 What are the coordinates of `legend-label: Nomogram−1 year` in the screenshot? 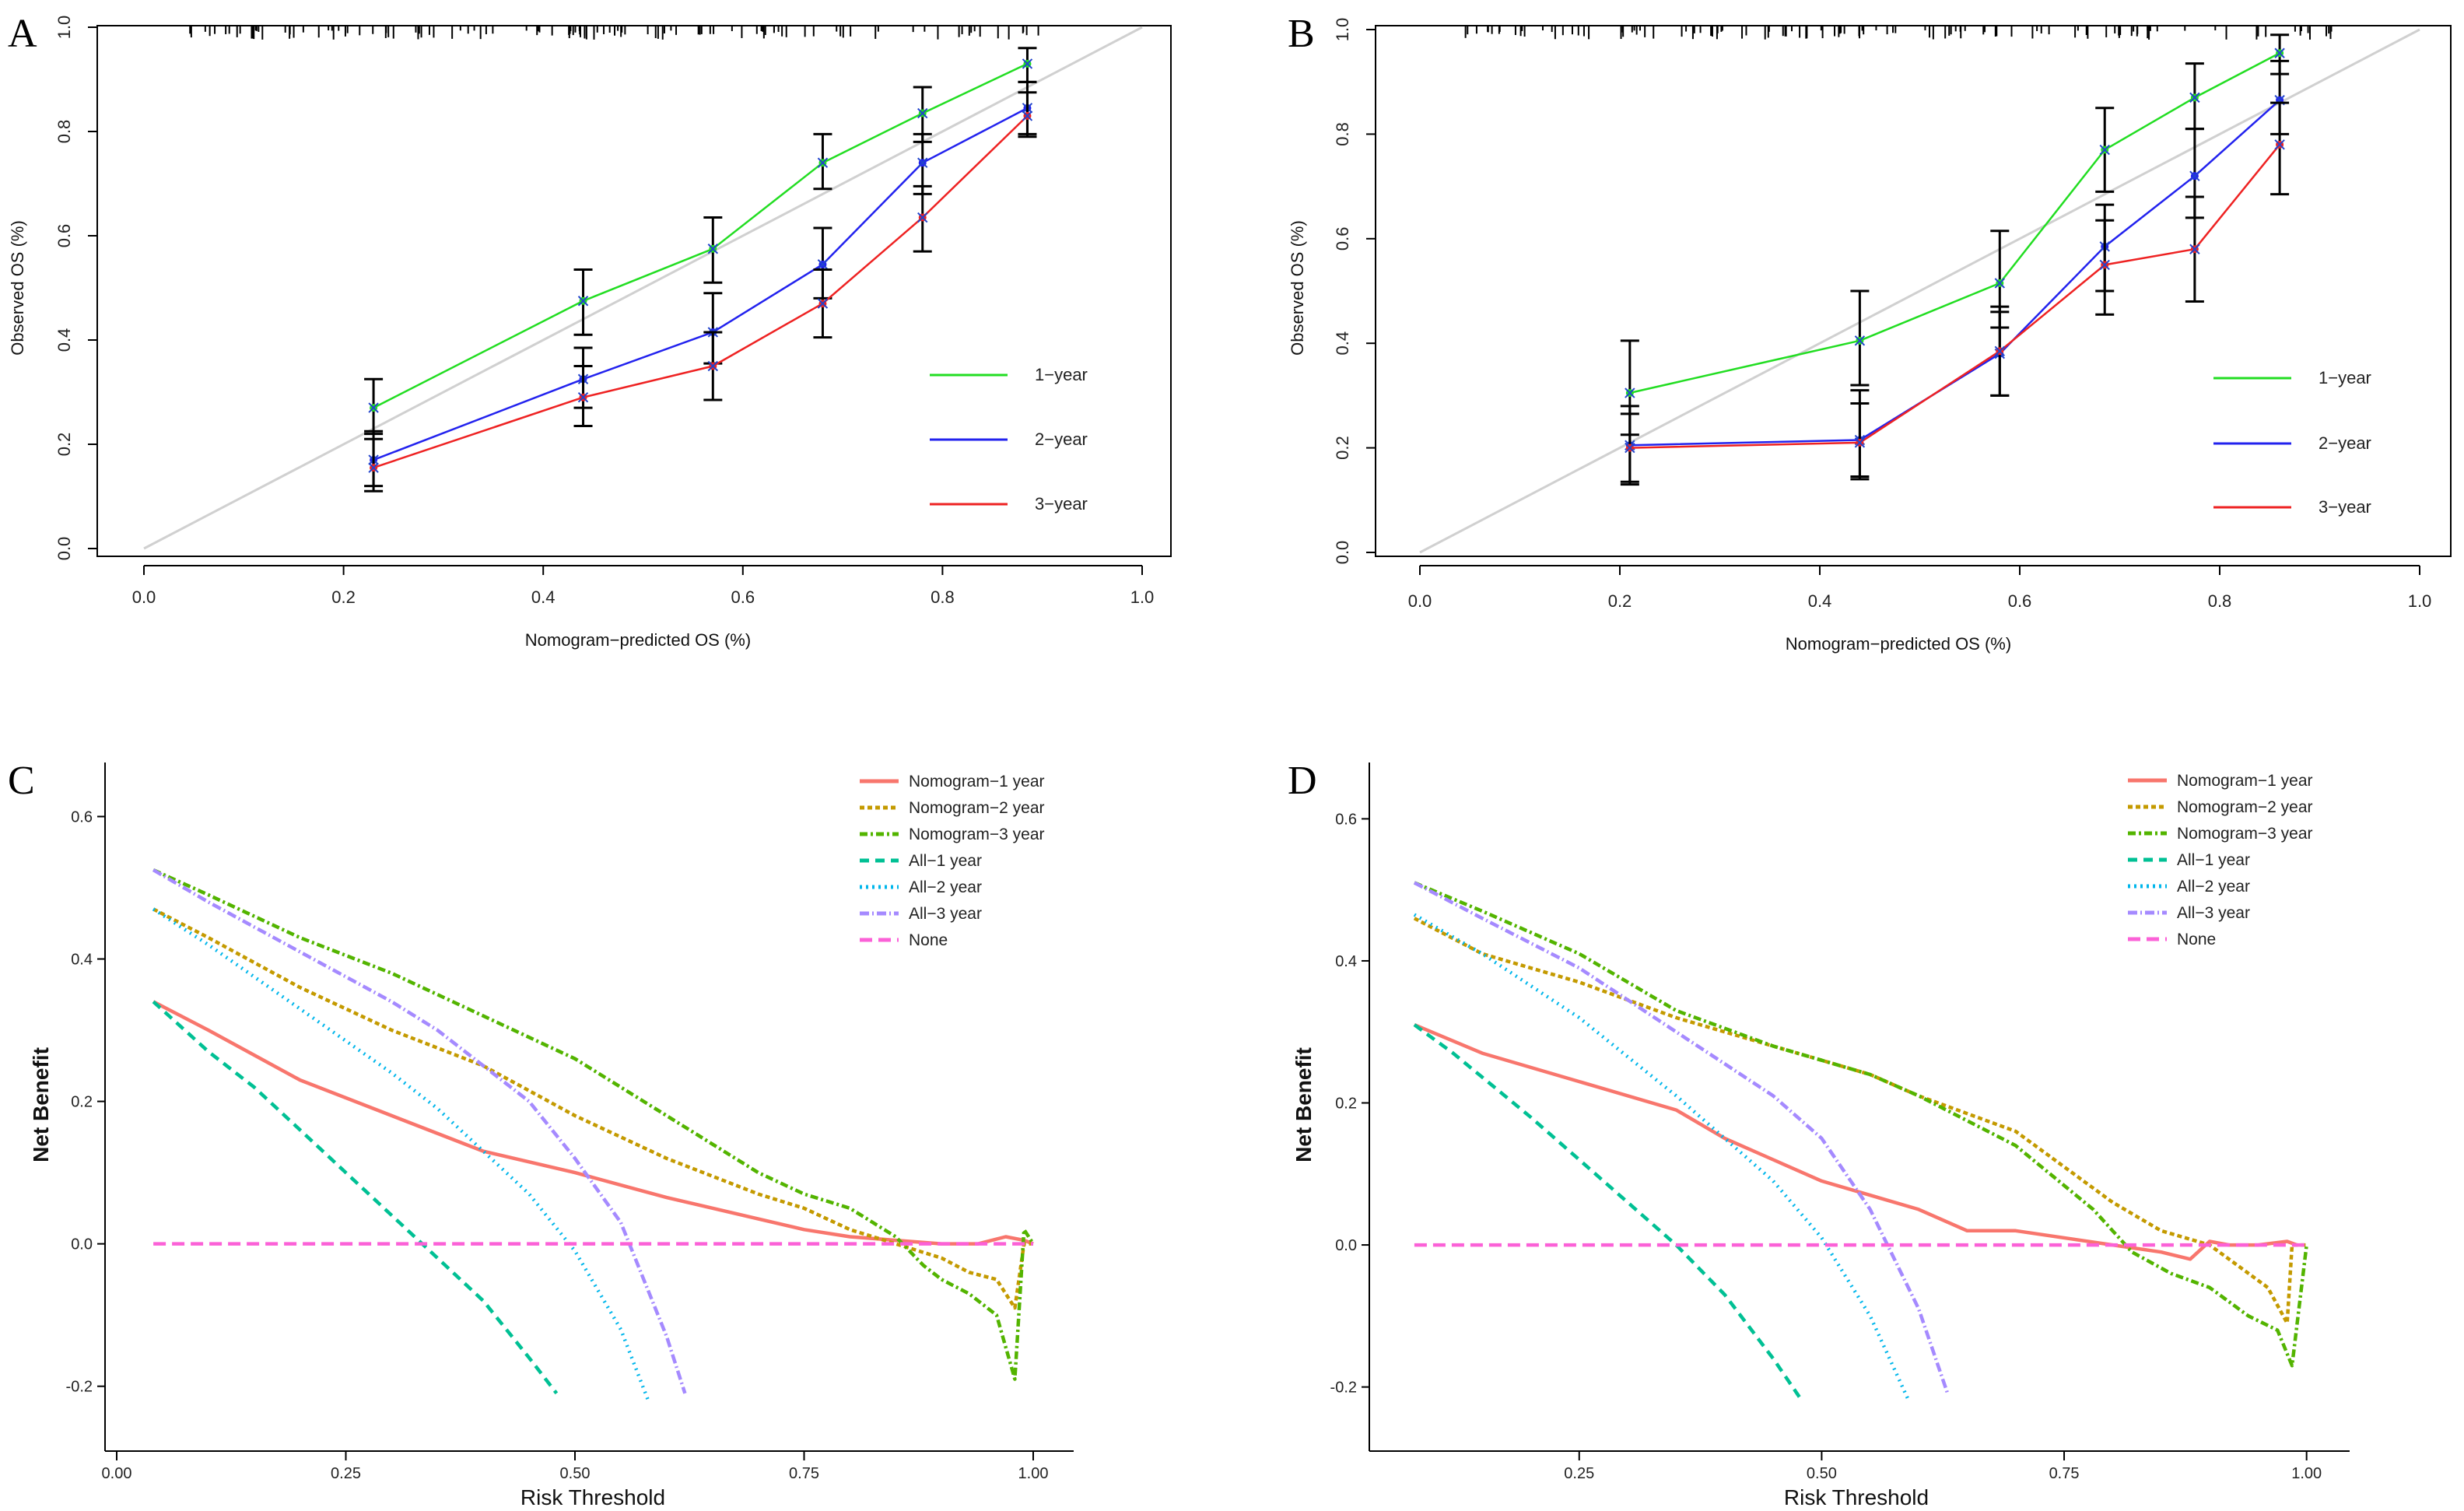 It's located at (977, 782).